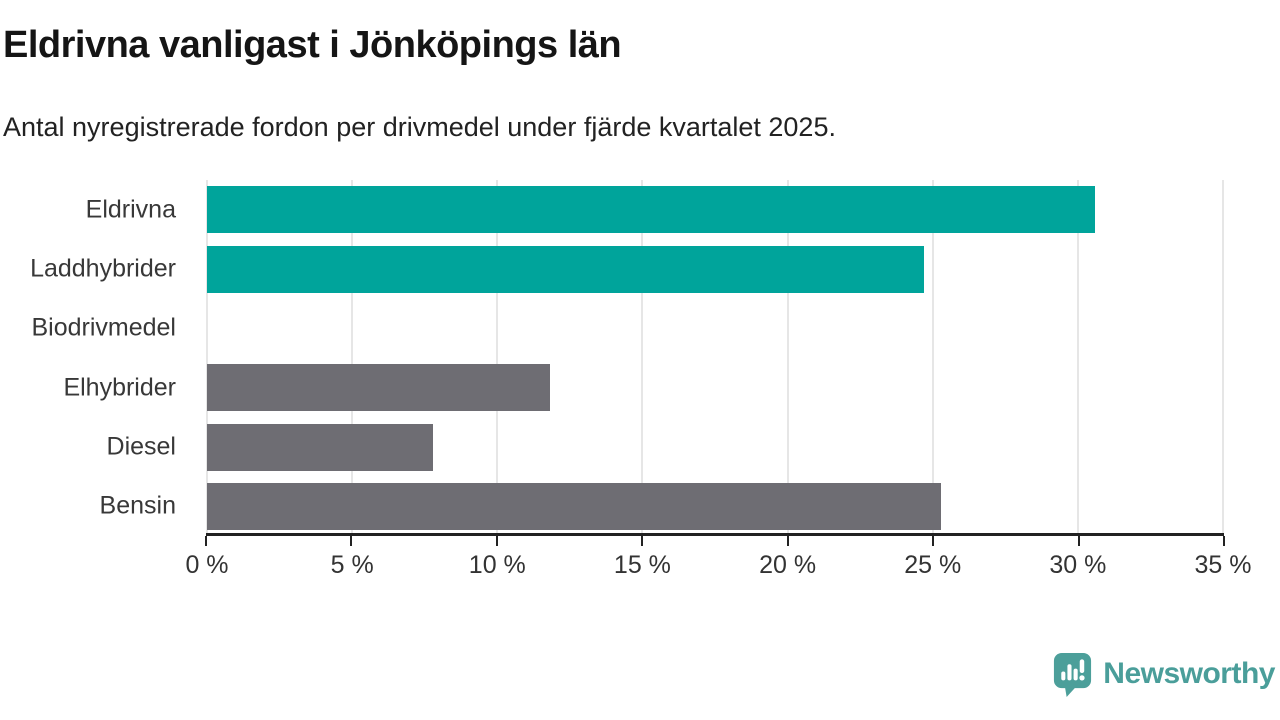  Describe the element at coordinates (1078, 565) in the screenshot. I see `x-tick-label: 30 %` at that location.